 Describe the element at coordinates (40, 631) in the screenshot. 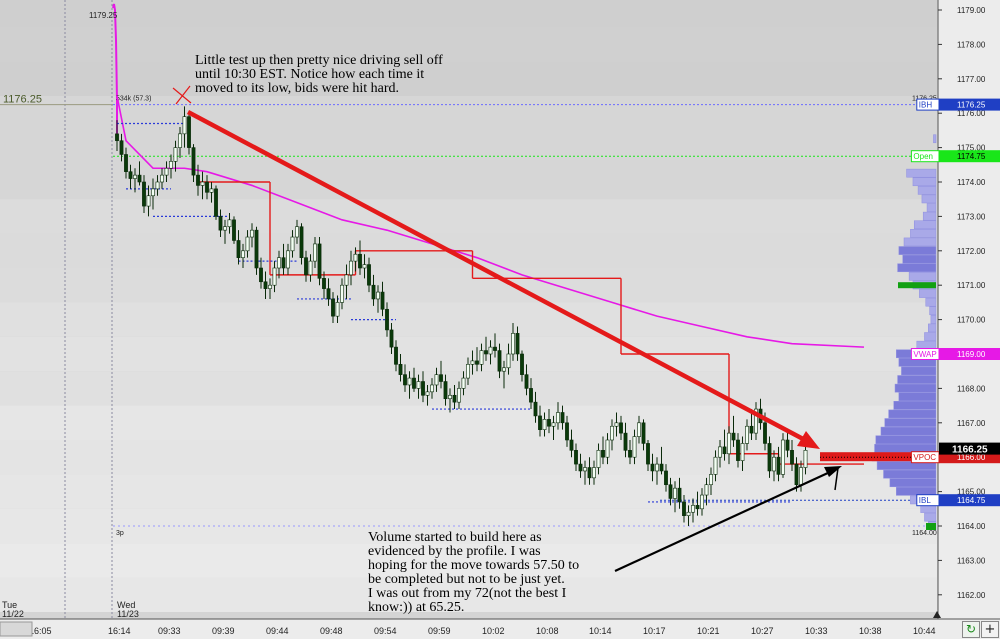

I see `time-tick-label: 16:05` at that location.